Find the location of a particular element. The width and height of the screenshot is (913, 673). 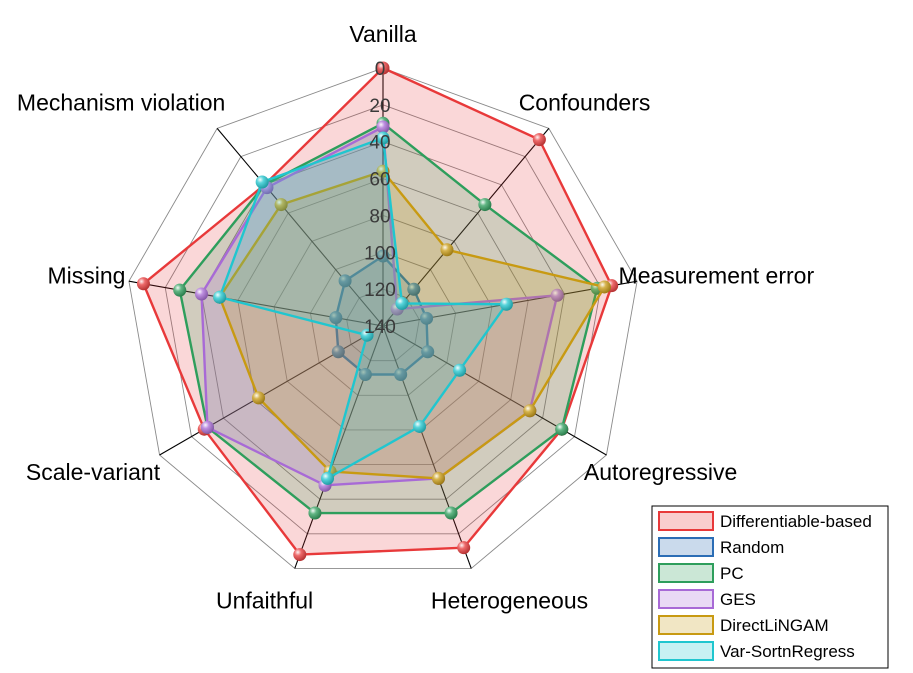

axis-label: Heterogeneous is located at coordinates (509, 600).